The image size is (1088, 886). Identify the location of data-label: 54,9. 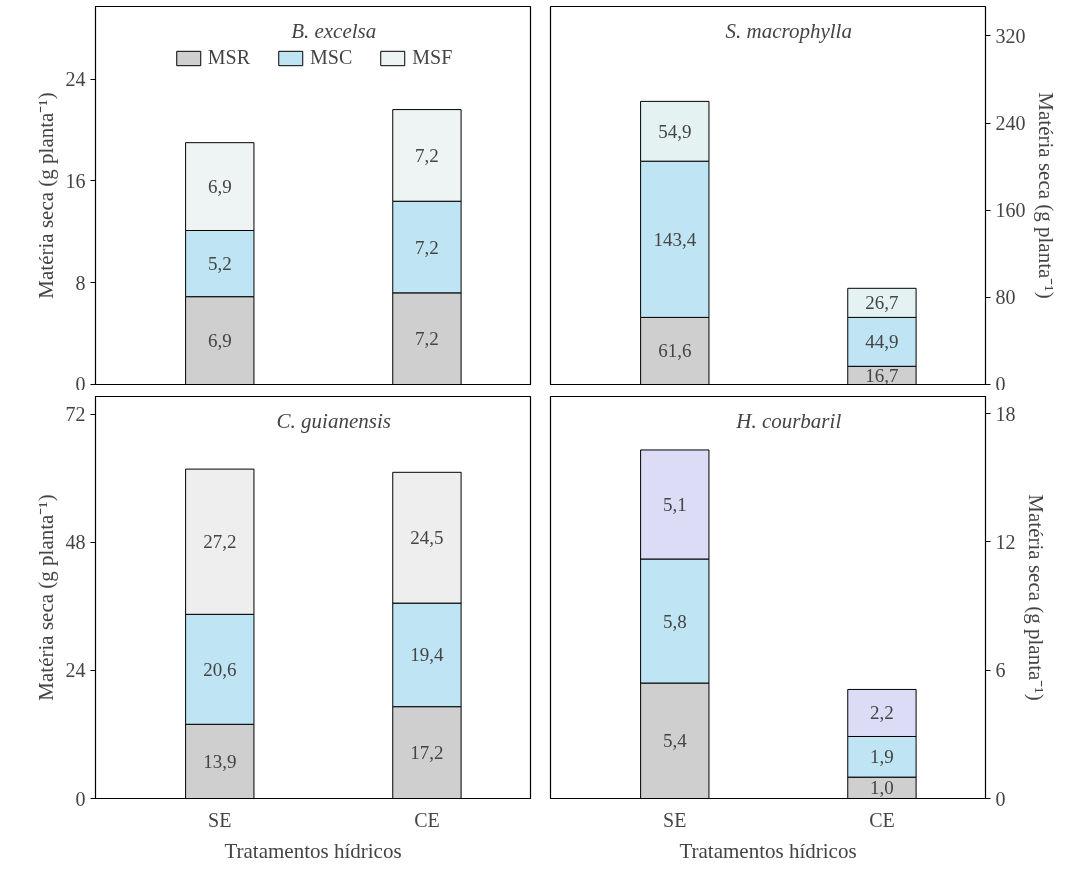
(675, 131).